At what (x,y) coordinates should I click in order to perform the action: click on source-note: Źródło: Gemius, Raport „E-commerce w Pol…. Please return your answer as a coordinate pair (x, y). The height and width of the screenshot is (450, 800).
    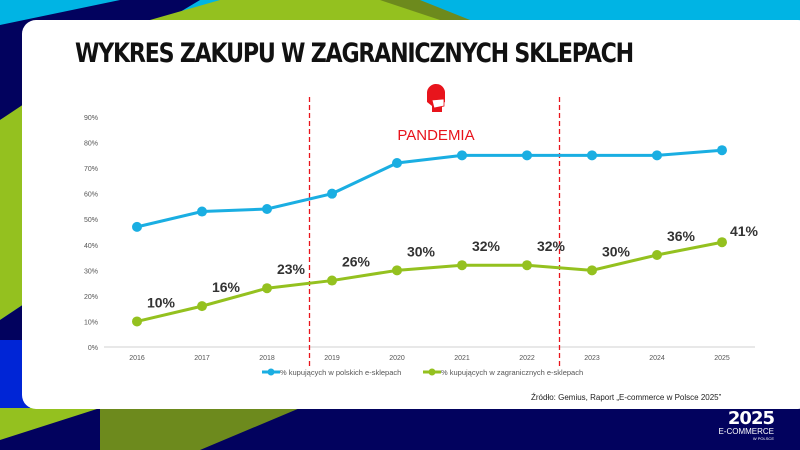
    Looking at the image, I should click on (626, 397).